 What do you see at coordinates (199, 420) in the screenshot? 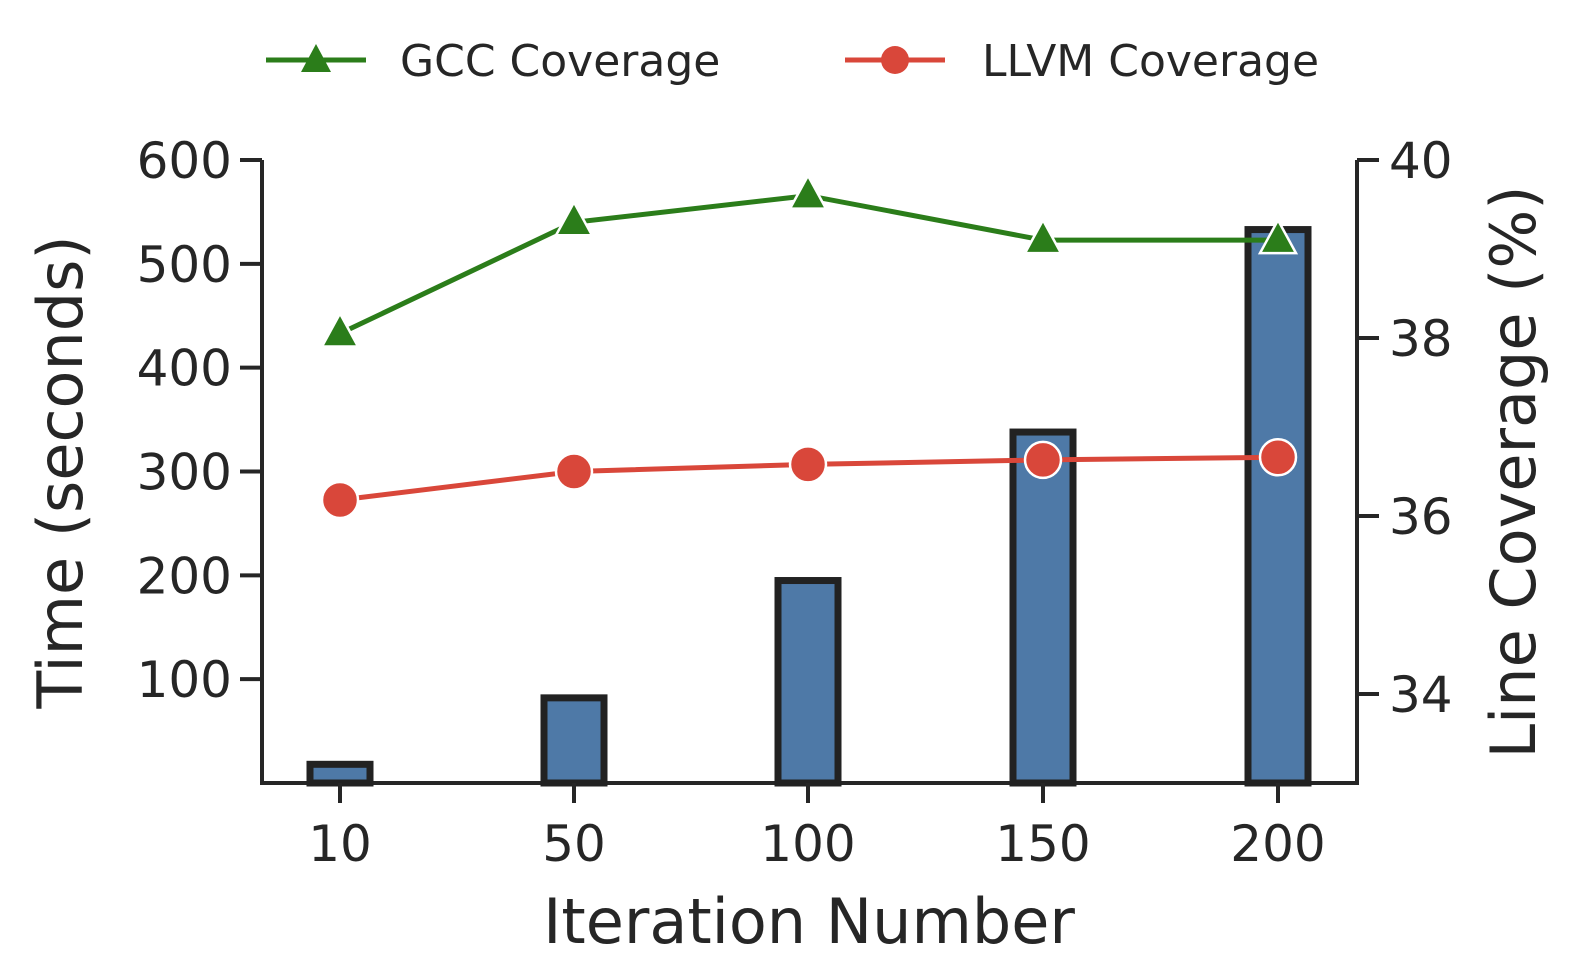
I see `left-ticks: 100 200 300 400 500 600` at bounding box center [199, 420].